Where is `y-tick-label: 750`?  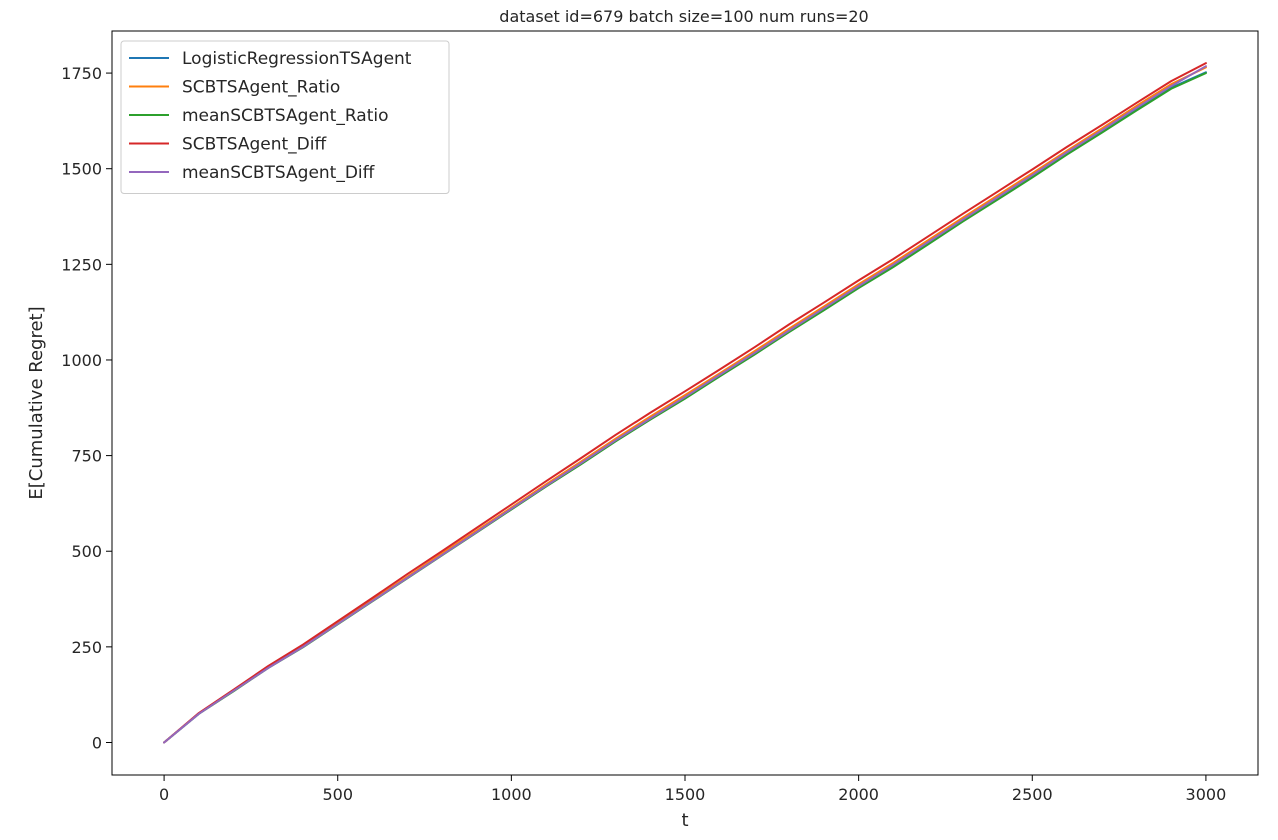 y-tick-label: 750 is located at coordinates (86, 456).